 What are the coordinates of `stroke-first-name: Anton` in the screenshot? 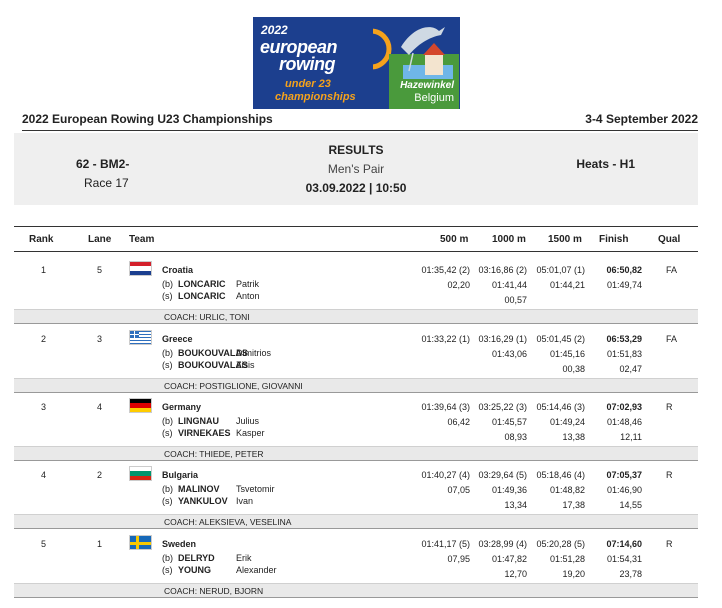 It's located at (248, 296).